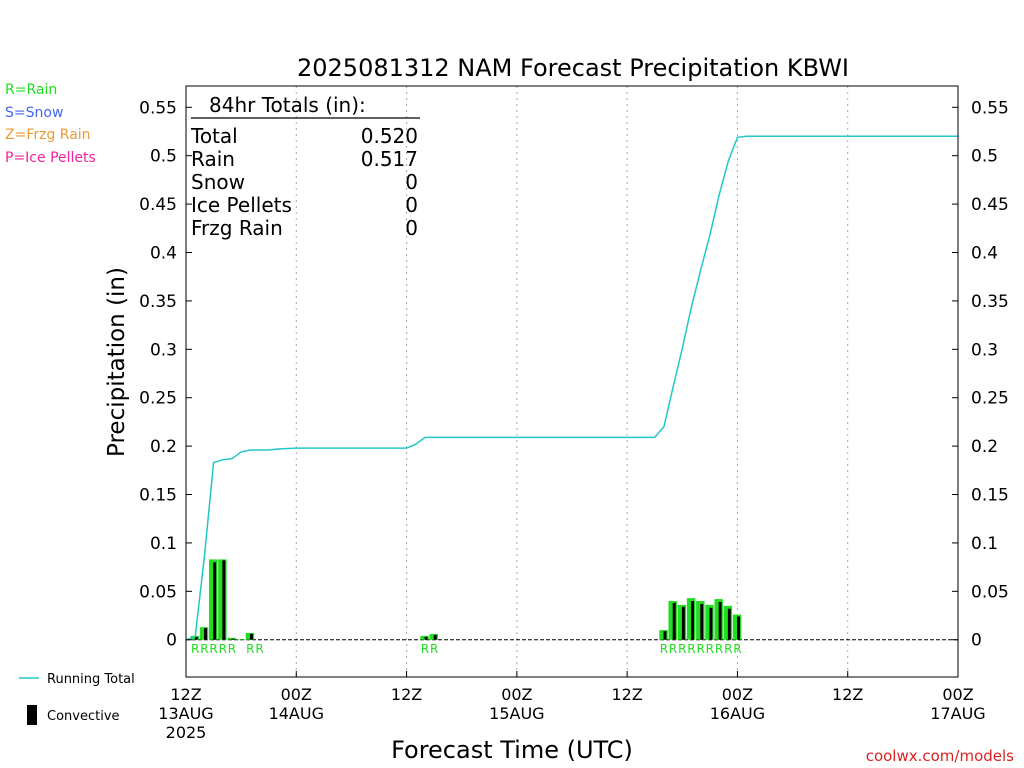 The width and height of the screenshot is (1024, 768). I want to click on type-label-17: R, so click(737, 649).